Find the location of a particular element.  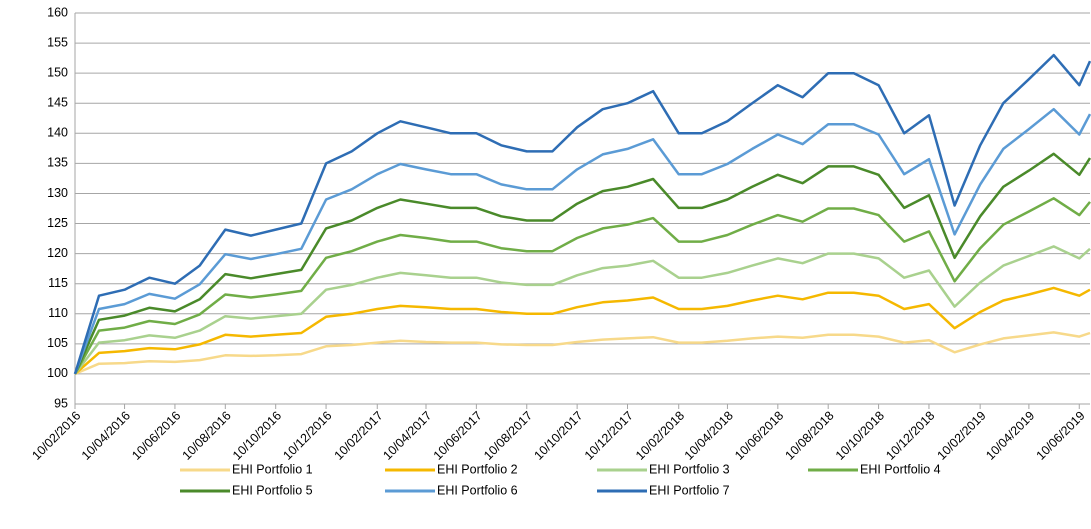

x-tick-label: 10/02/2019 is located at coordinates (961, 436).